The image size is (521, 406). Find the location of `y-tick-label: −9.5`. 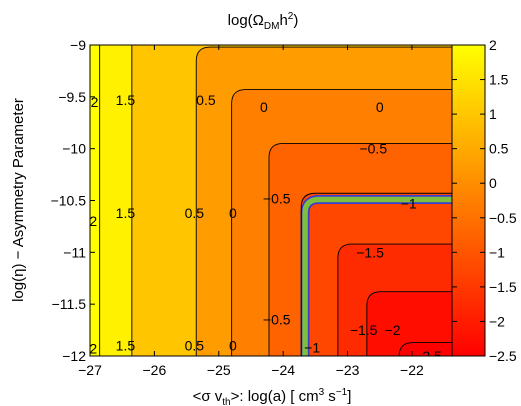

y-tick-label: −9.5 is located at coordinates (72, 97).